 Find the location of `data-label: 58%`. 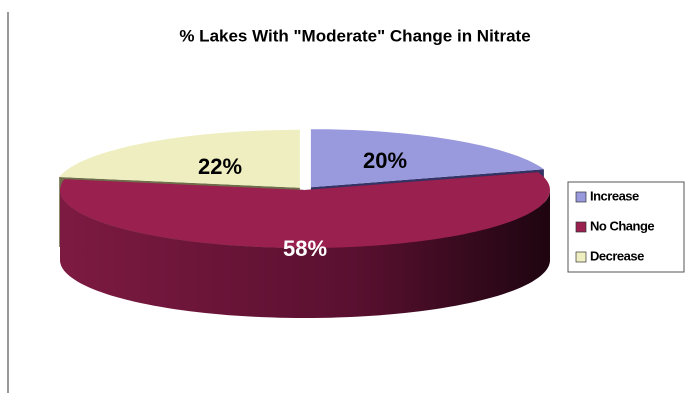

data-label: 58% is located at coordinates (305, 248).